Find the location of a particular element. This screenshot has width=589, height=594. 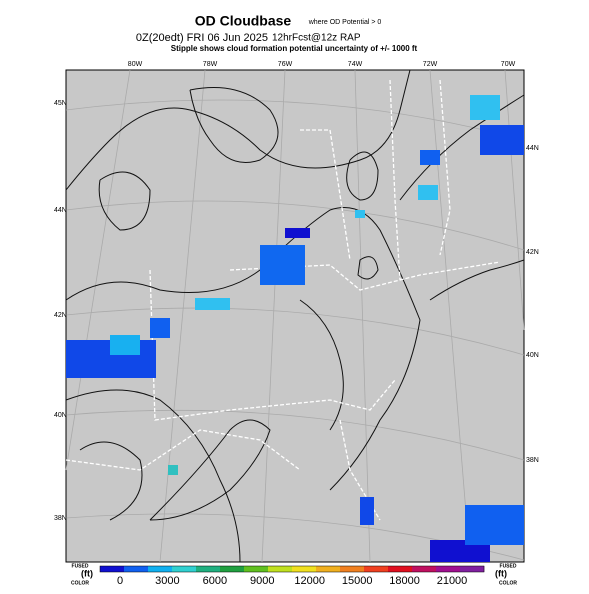

colorbar-left-note: COLOR is located at coordinates (80, 583).